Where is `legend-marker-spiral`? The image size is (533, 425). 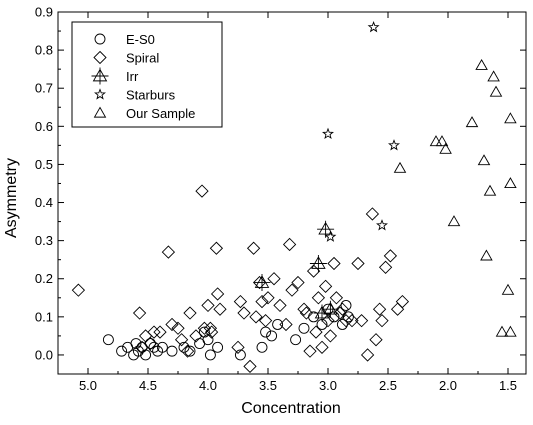
legend-marker-spiral is located at coordinates (100, 57).